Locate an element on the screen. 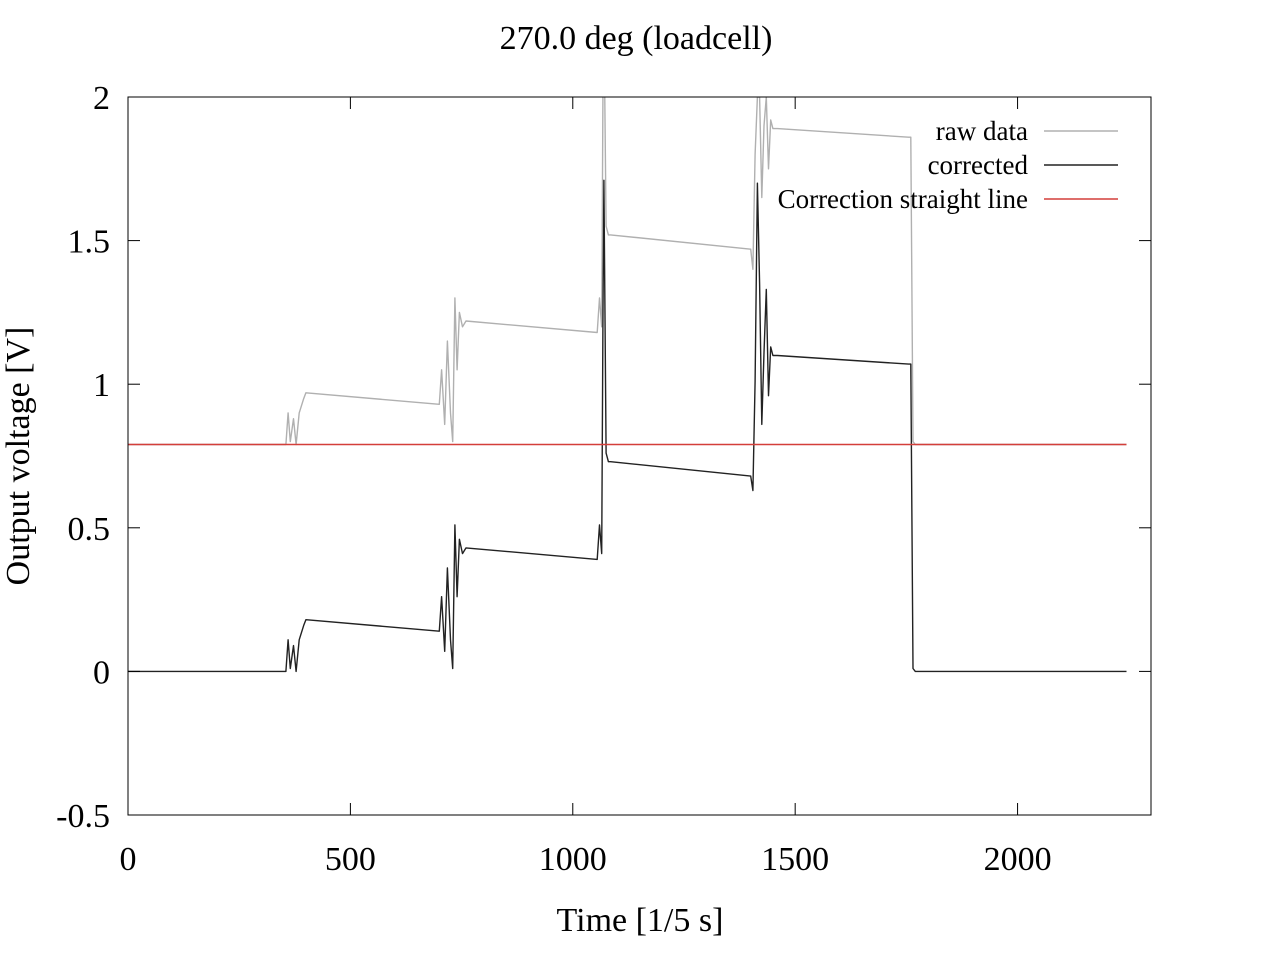 The height and width of the screenshot is (960, 1280). y-tick-label: 2 is located at coordinates (101, 98).